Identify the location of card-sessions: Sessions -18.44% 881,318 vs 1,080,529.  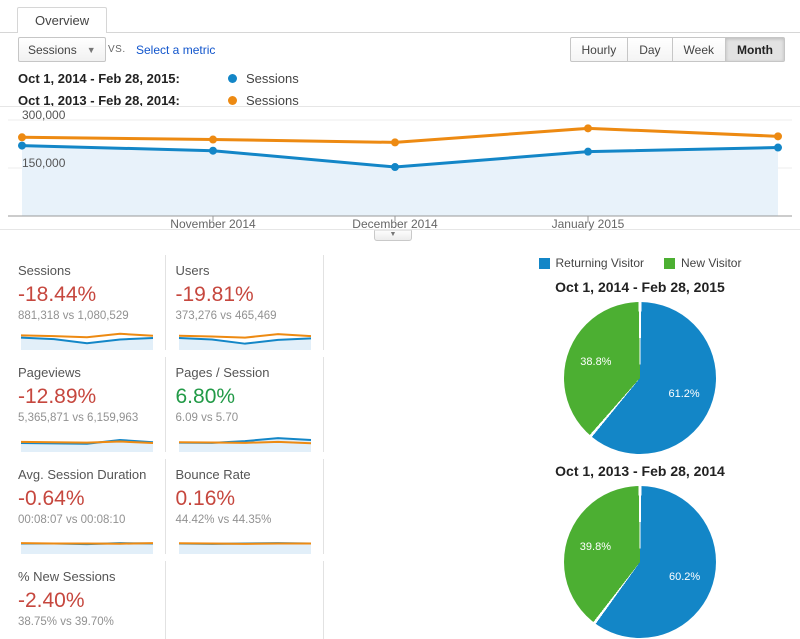
(87, 302).